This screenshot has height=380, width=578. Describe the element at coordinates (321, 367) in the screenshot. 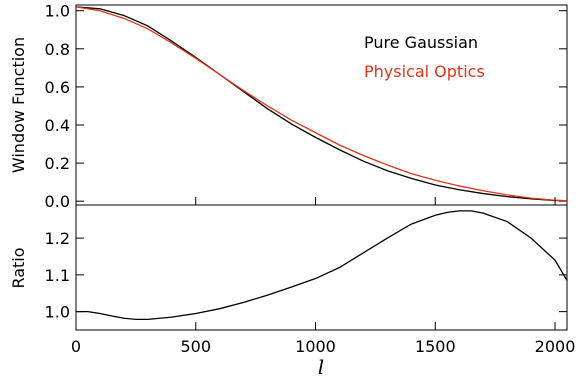

I see `x-axis-title: l` at that location.